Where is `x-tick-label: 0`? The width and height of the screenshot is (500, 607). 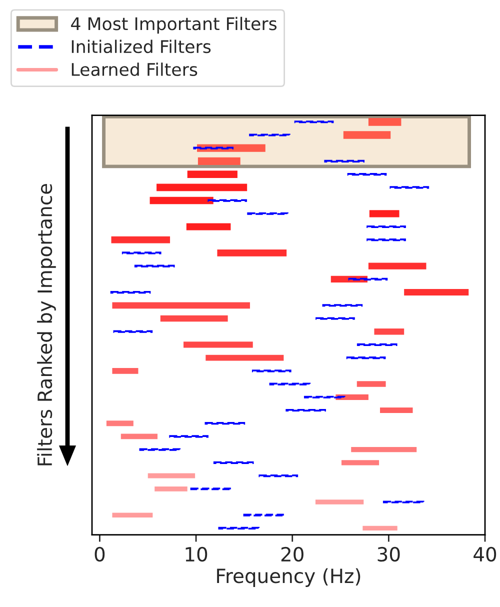
x-tick-label: 0 is located at coordinates (99, 554).